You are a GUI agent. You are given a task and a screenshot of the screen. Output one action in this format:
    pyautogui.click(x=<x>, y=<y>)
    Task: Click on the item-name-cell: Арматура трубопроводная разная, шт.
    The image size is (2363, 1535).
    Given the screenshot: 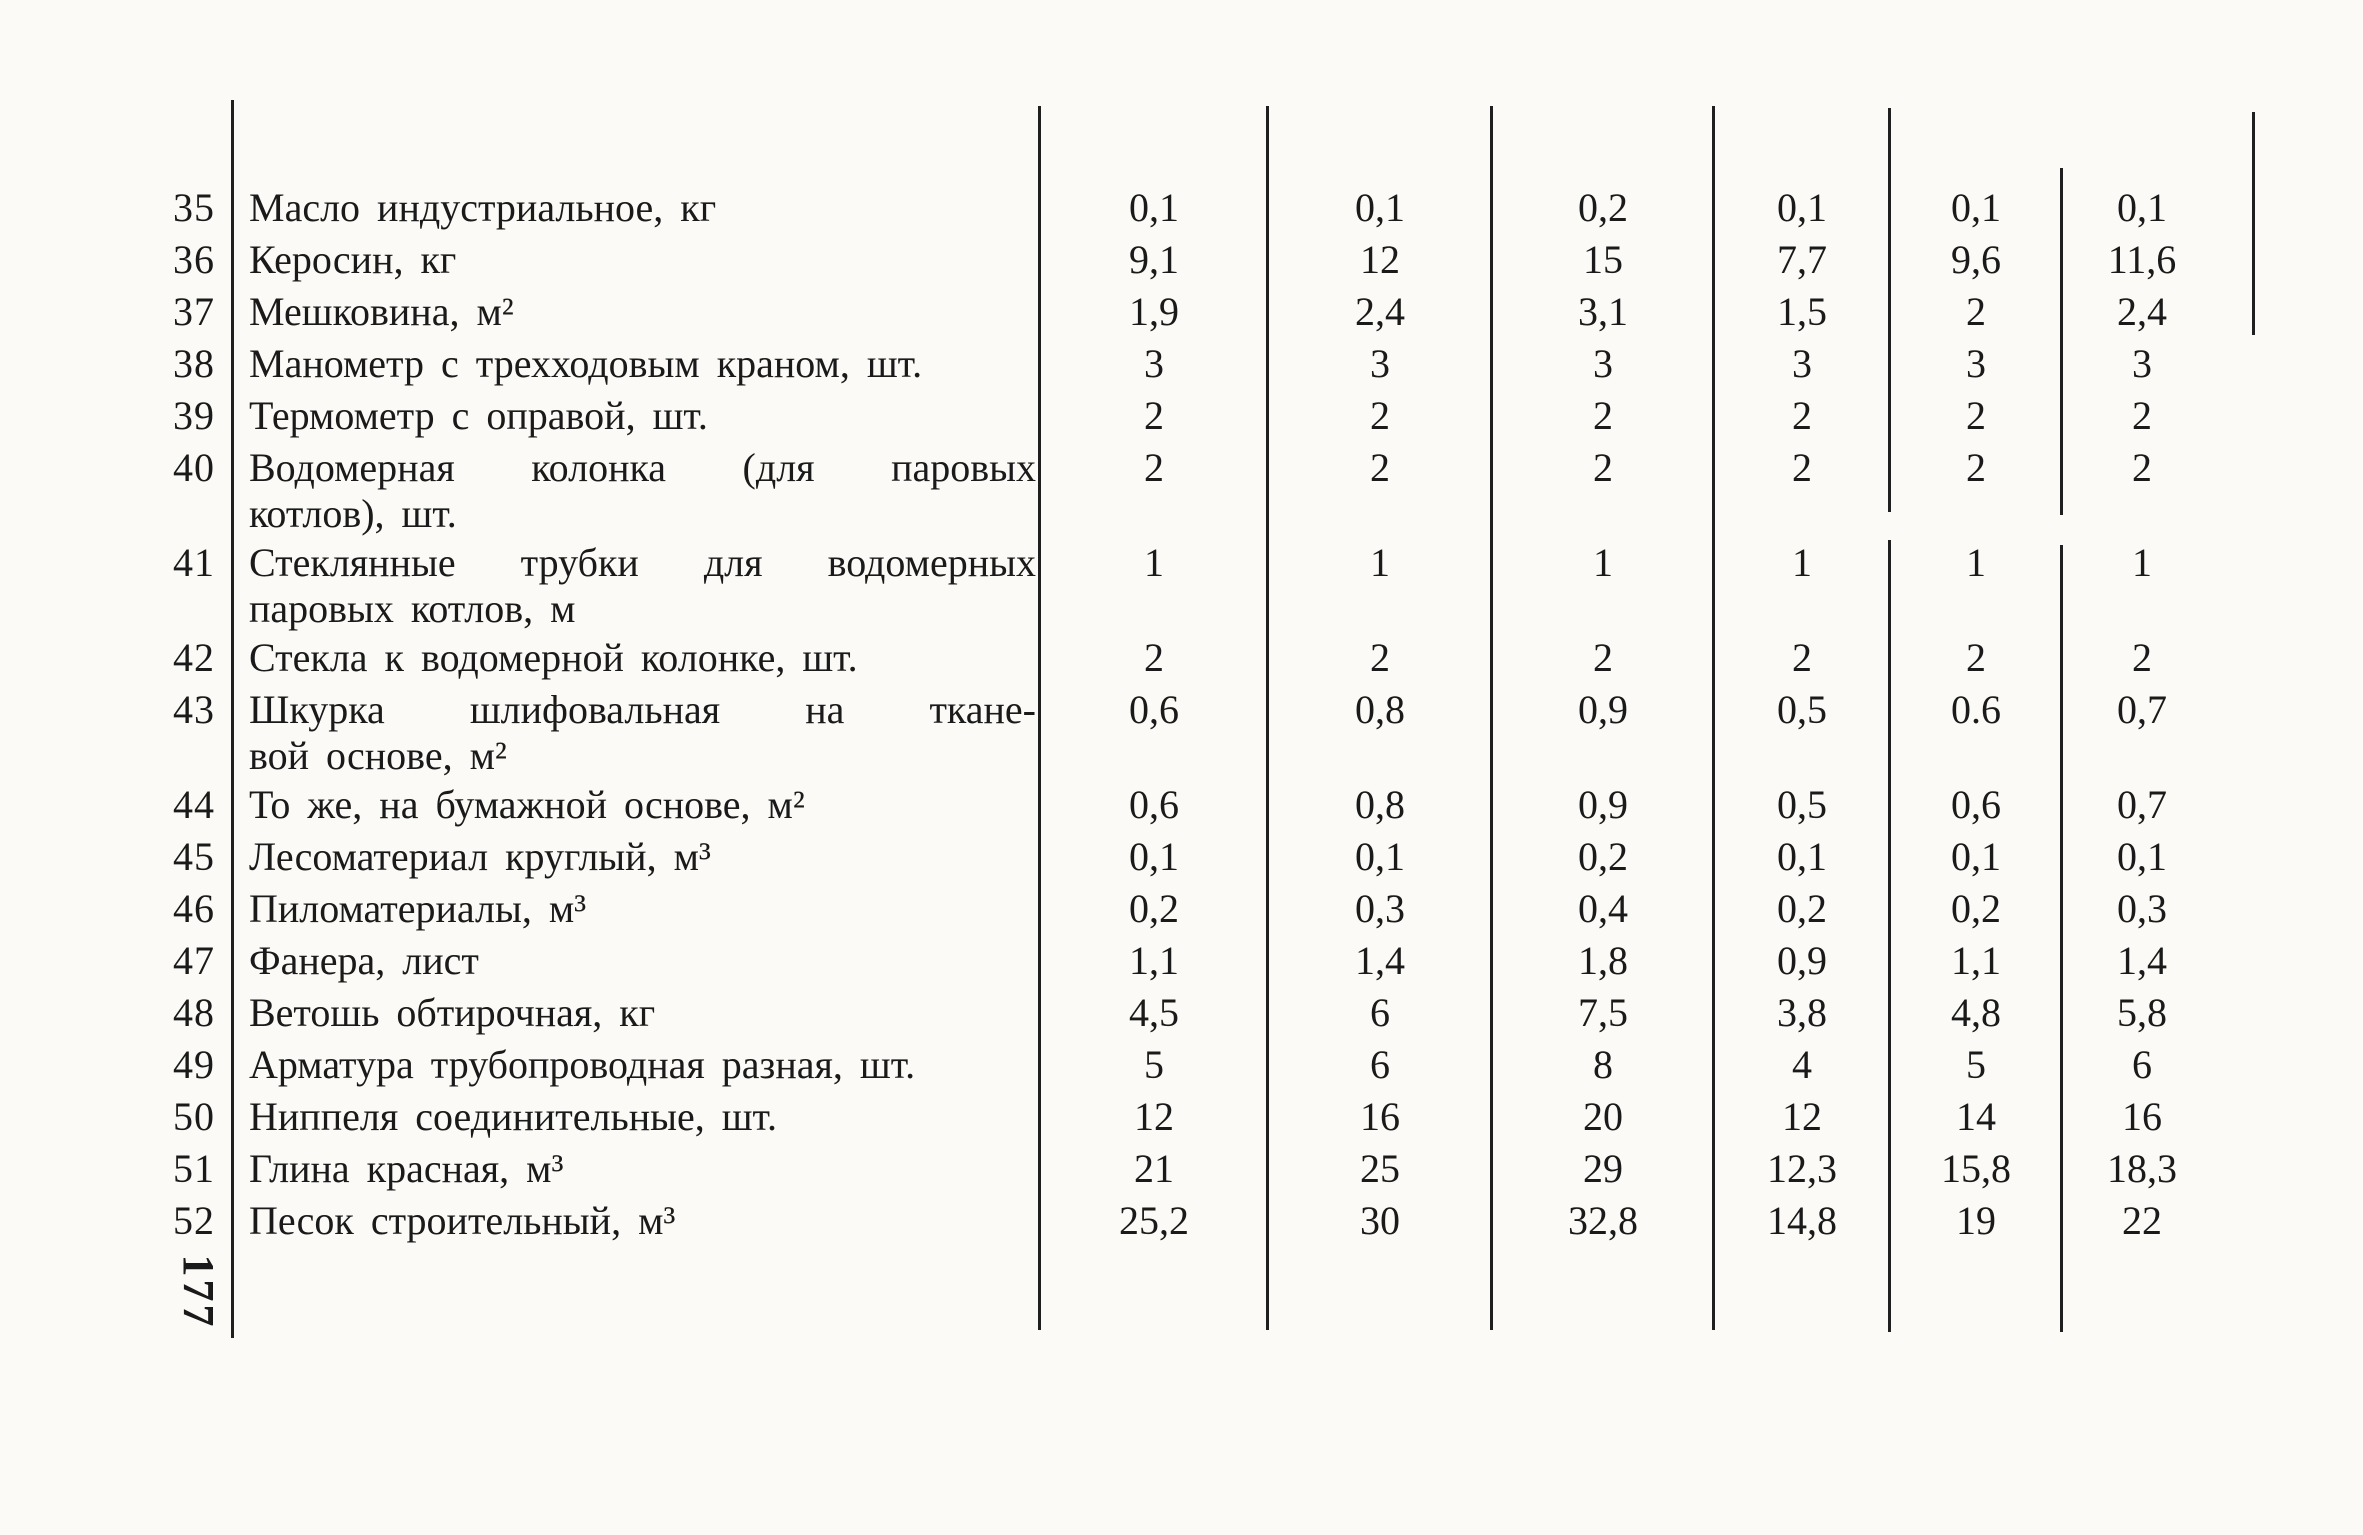 What is the action you would take?
    pyautogui.click(x=636, y=1068)
    